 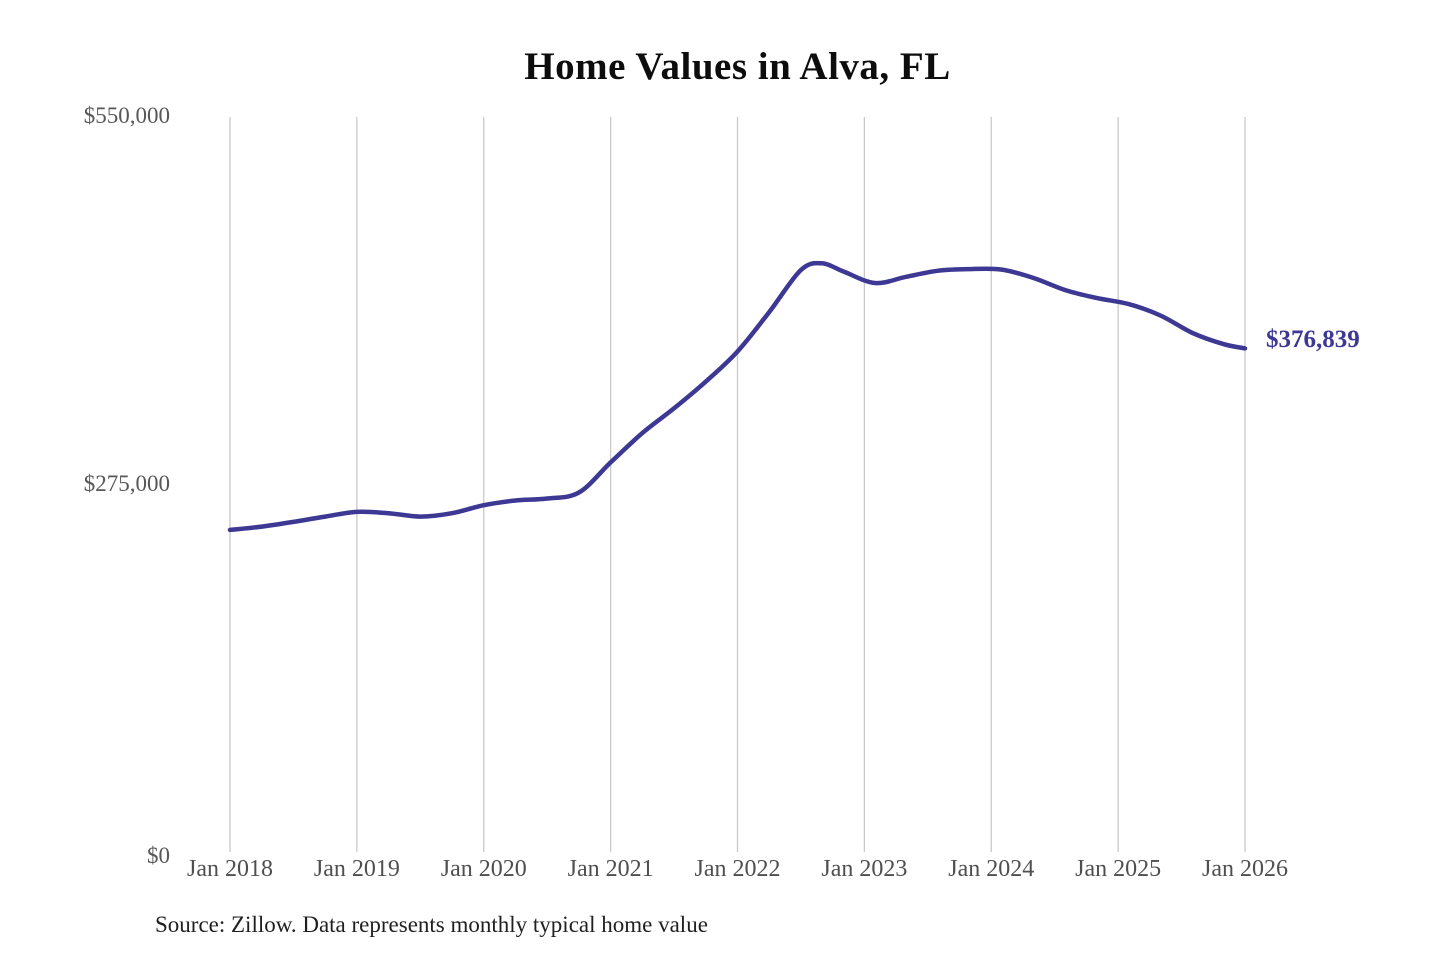 What do you see at coordinates (737, 869) in the screenshot?
I see `x-axis-label-jan-2022: Jan 2022` at bounding box center [737, 869].